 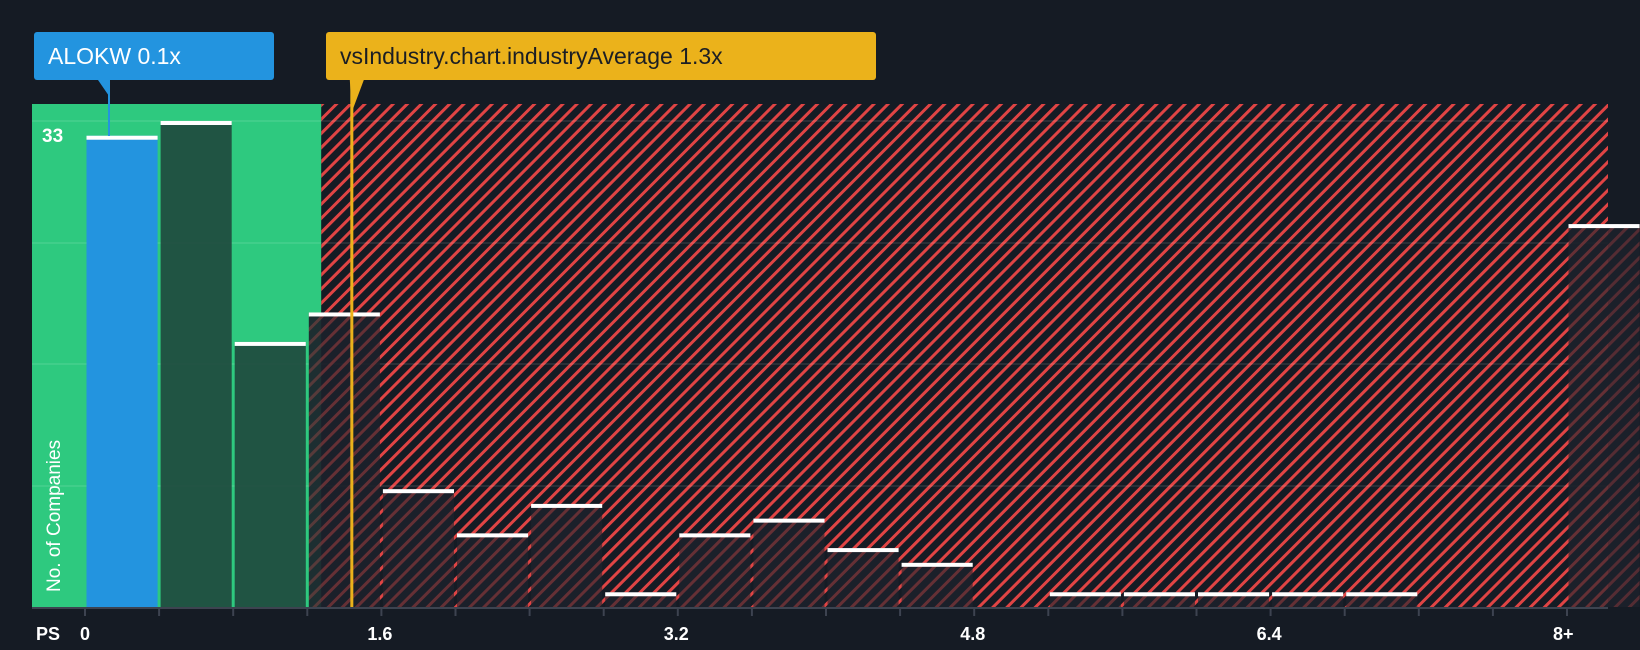 I want to click on company-ps-label: ALOKW 0.1x, so click(x=154, y=56).